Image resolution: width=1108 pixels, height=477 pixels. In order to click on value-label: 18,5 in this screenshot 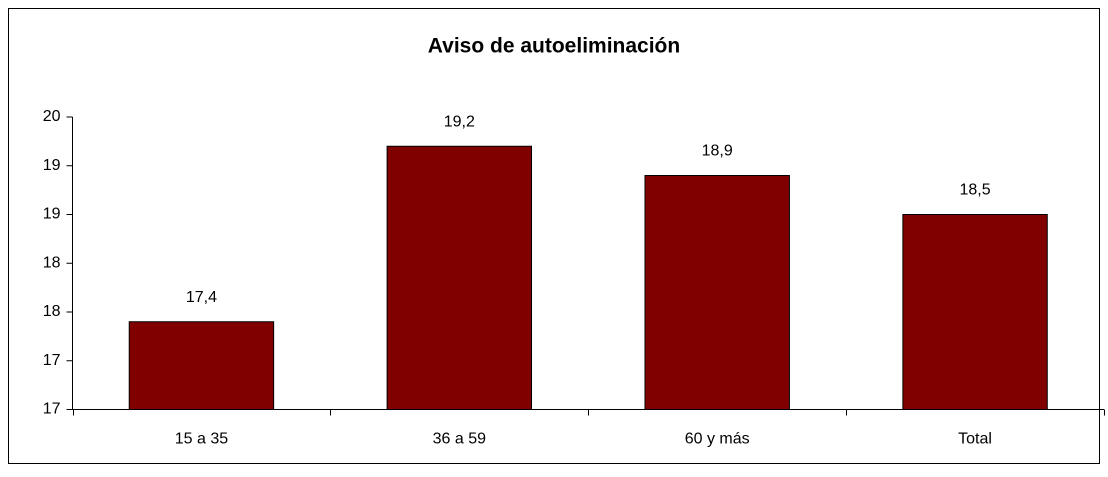, I will do `click(974, 190)`.